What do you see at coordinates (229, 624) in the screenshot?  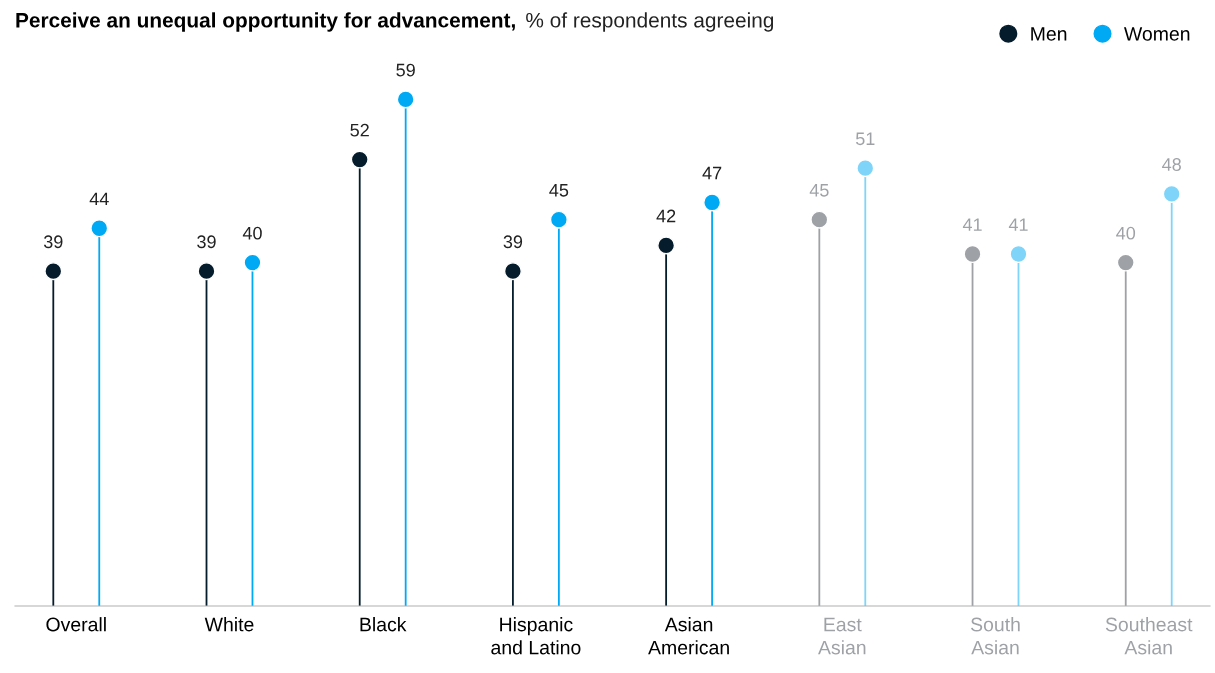 I see `x-tick-label: White` at bounding box center [229, 624].